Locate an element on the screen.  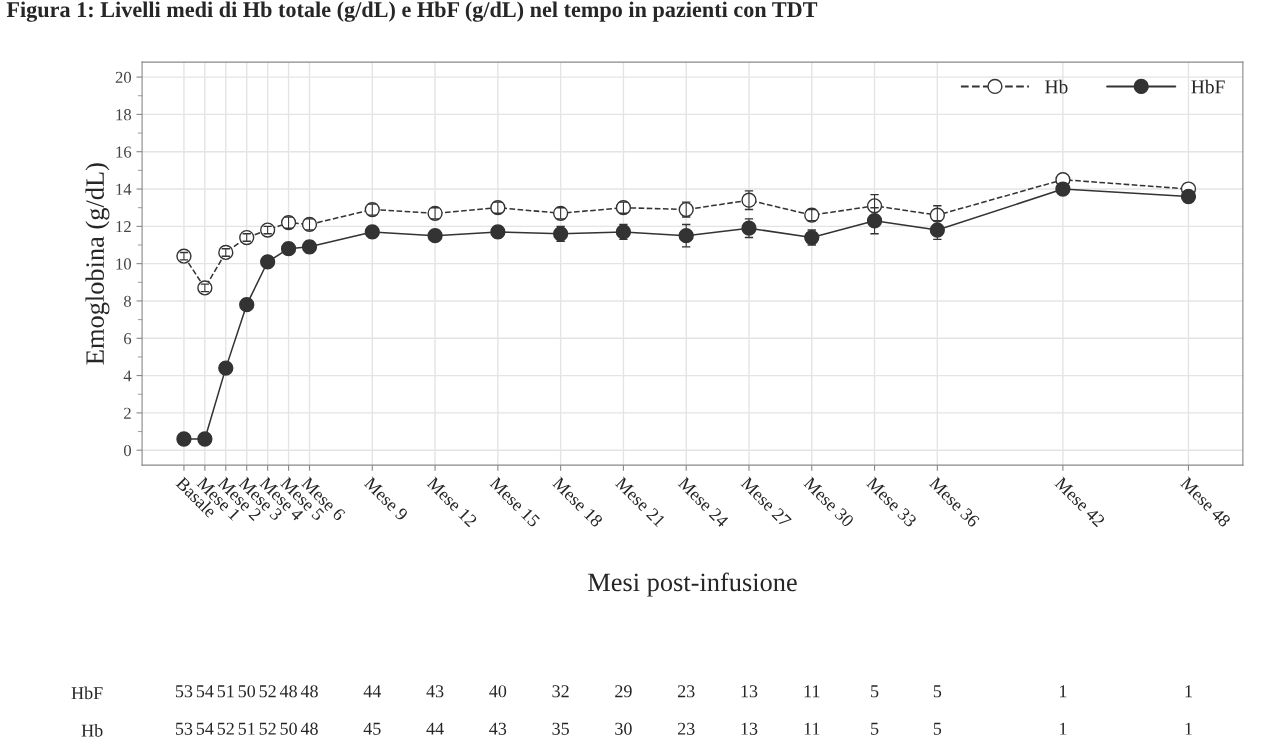
y-tick-label: 14 is located at coordinates (124, 189).